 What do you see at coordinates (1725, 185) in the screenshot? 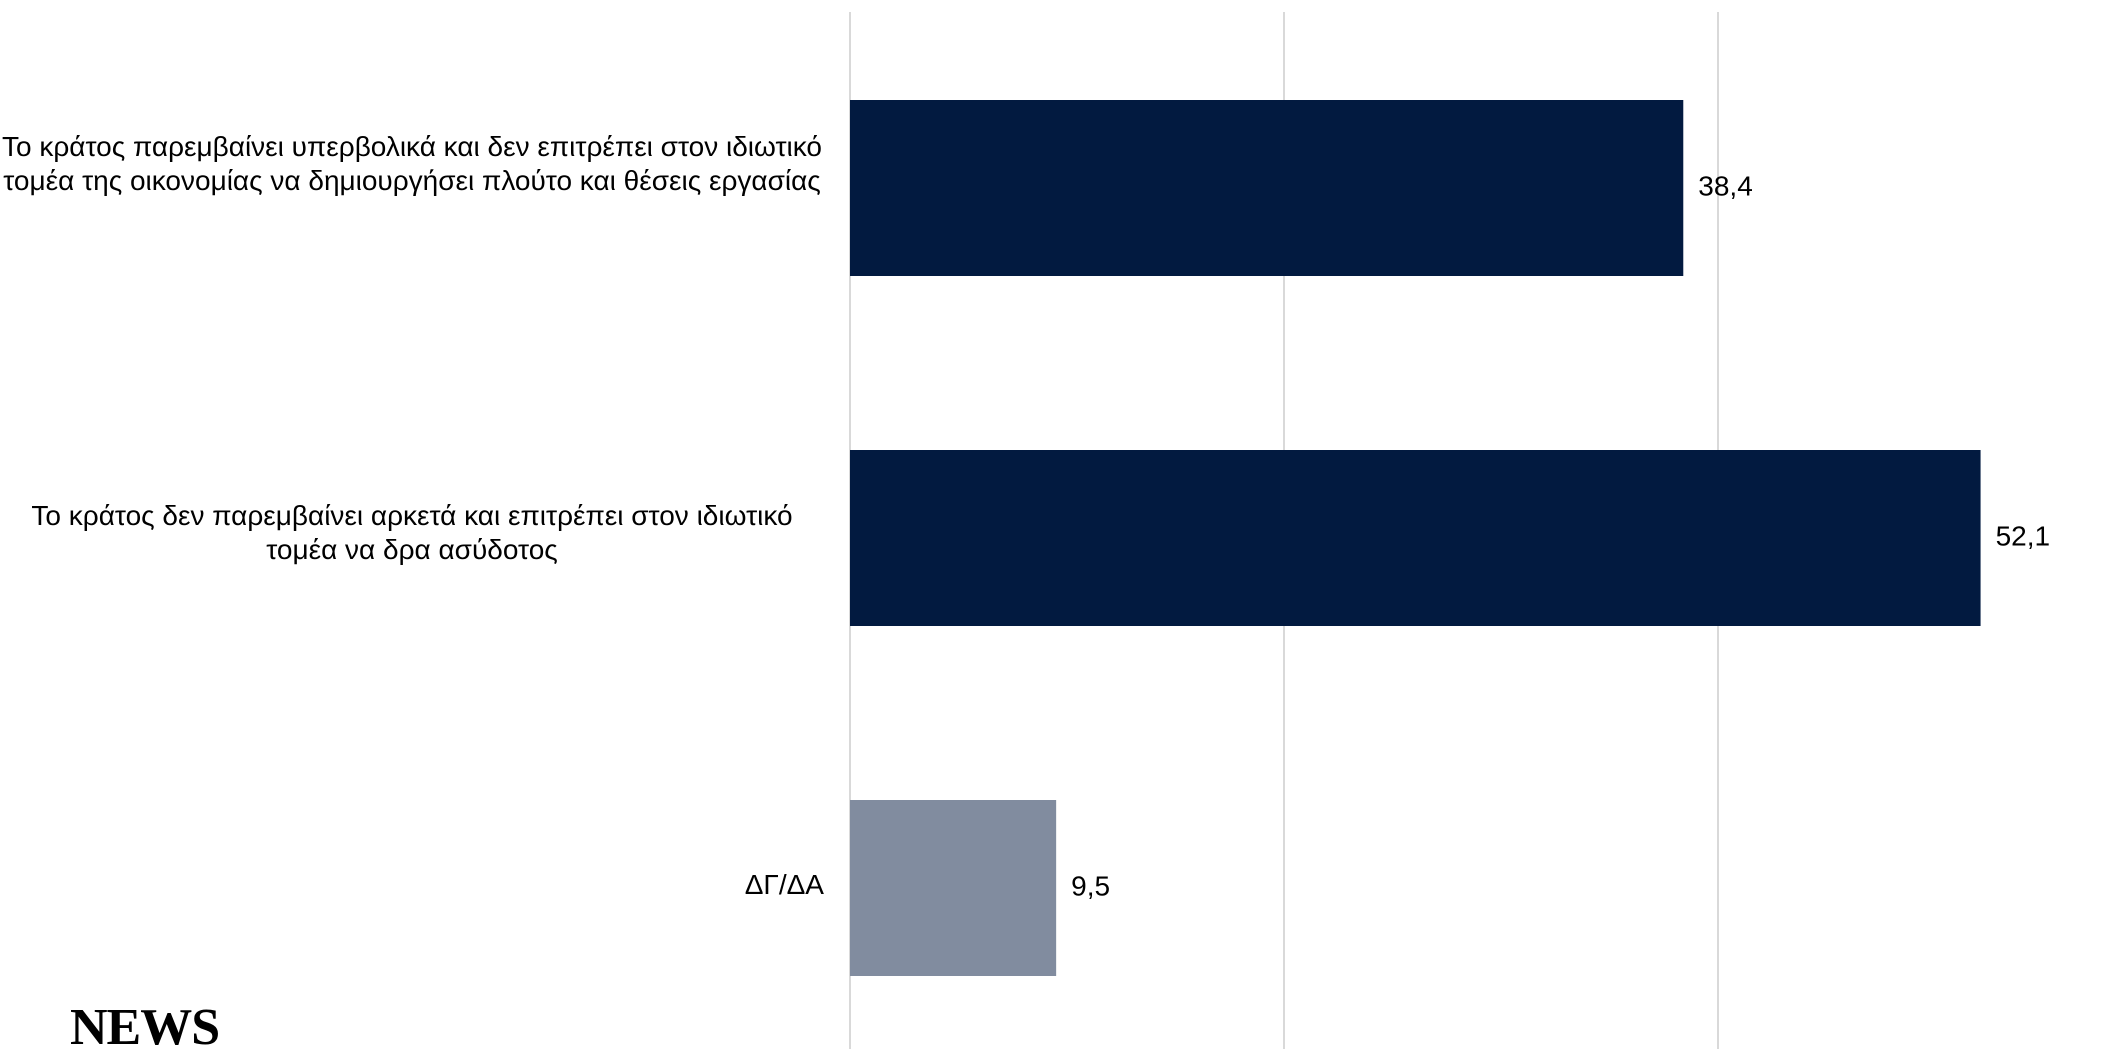
I see `value-label-1: 38,4` at bounding box center [1725, 185].